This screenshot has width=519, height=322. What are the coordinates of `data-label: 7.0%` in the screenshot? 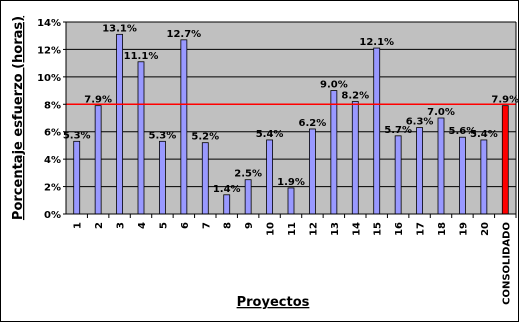 It's located at (441, 112).